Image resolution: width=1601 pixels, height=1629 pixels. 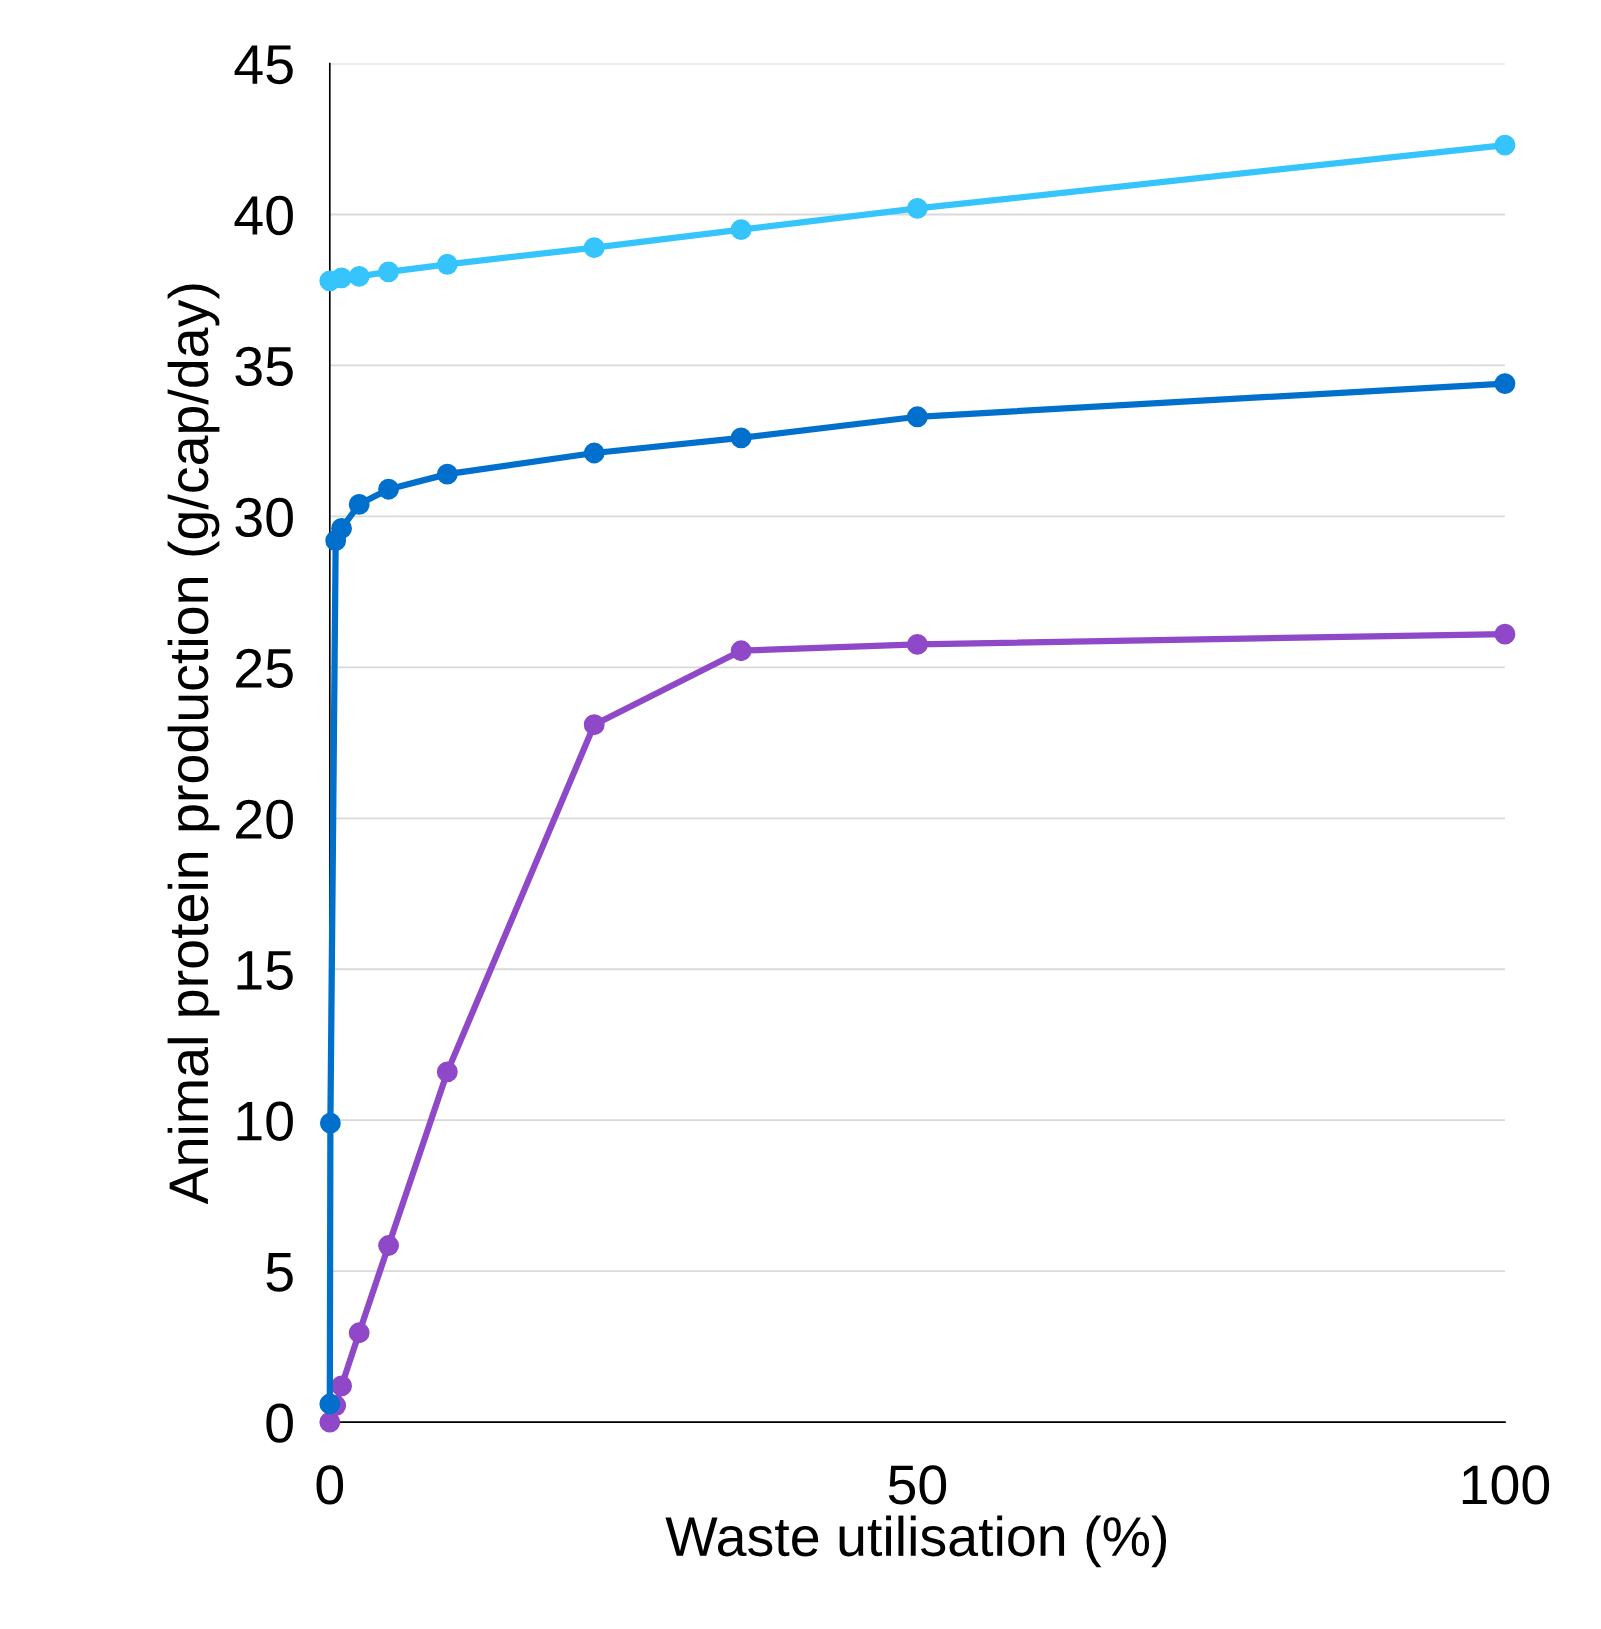 What do you see at coordinates (264, 517) in the screenshot?
I see `y-tick-label: 30` at bounding box center [264, 517].